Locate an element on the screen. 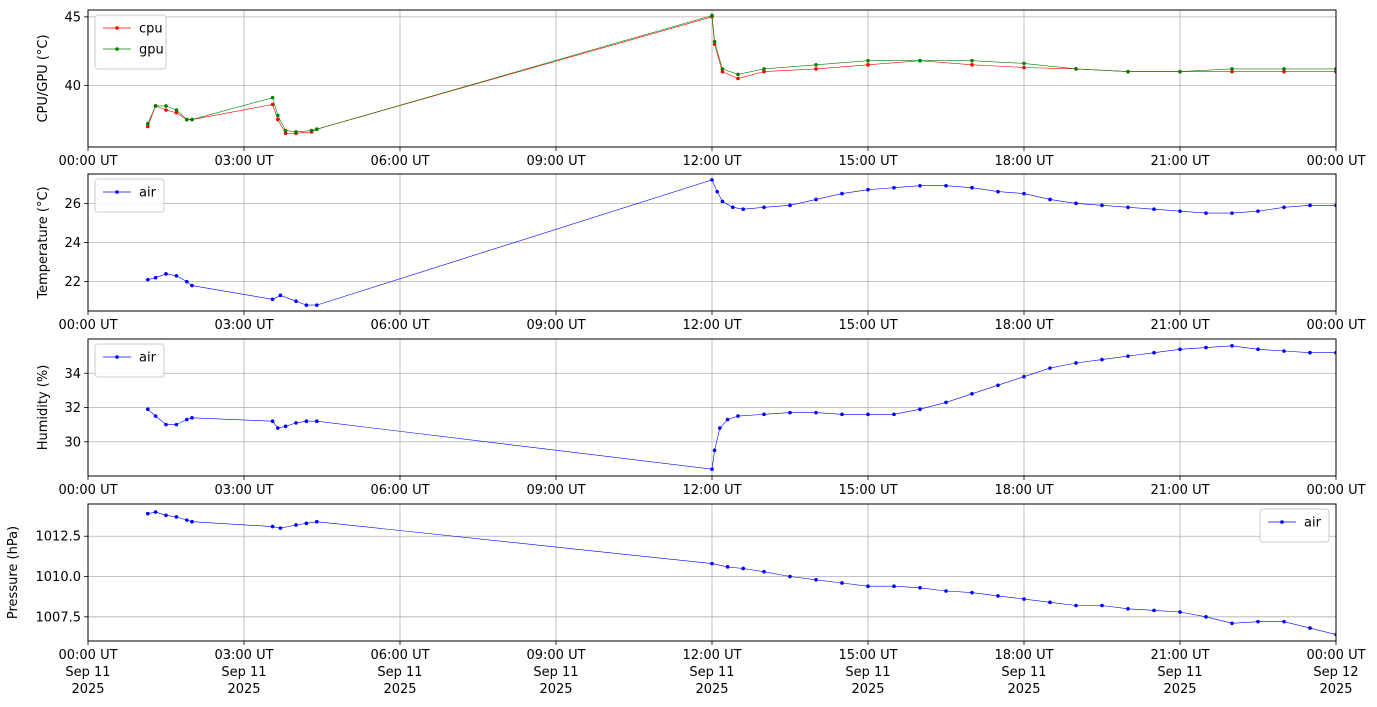 The height and width of the screenshot is (707, 1377). y-tick-label: 45 is located at coordinates (72, 17).